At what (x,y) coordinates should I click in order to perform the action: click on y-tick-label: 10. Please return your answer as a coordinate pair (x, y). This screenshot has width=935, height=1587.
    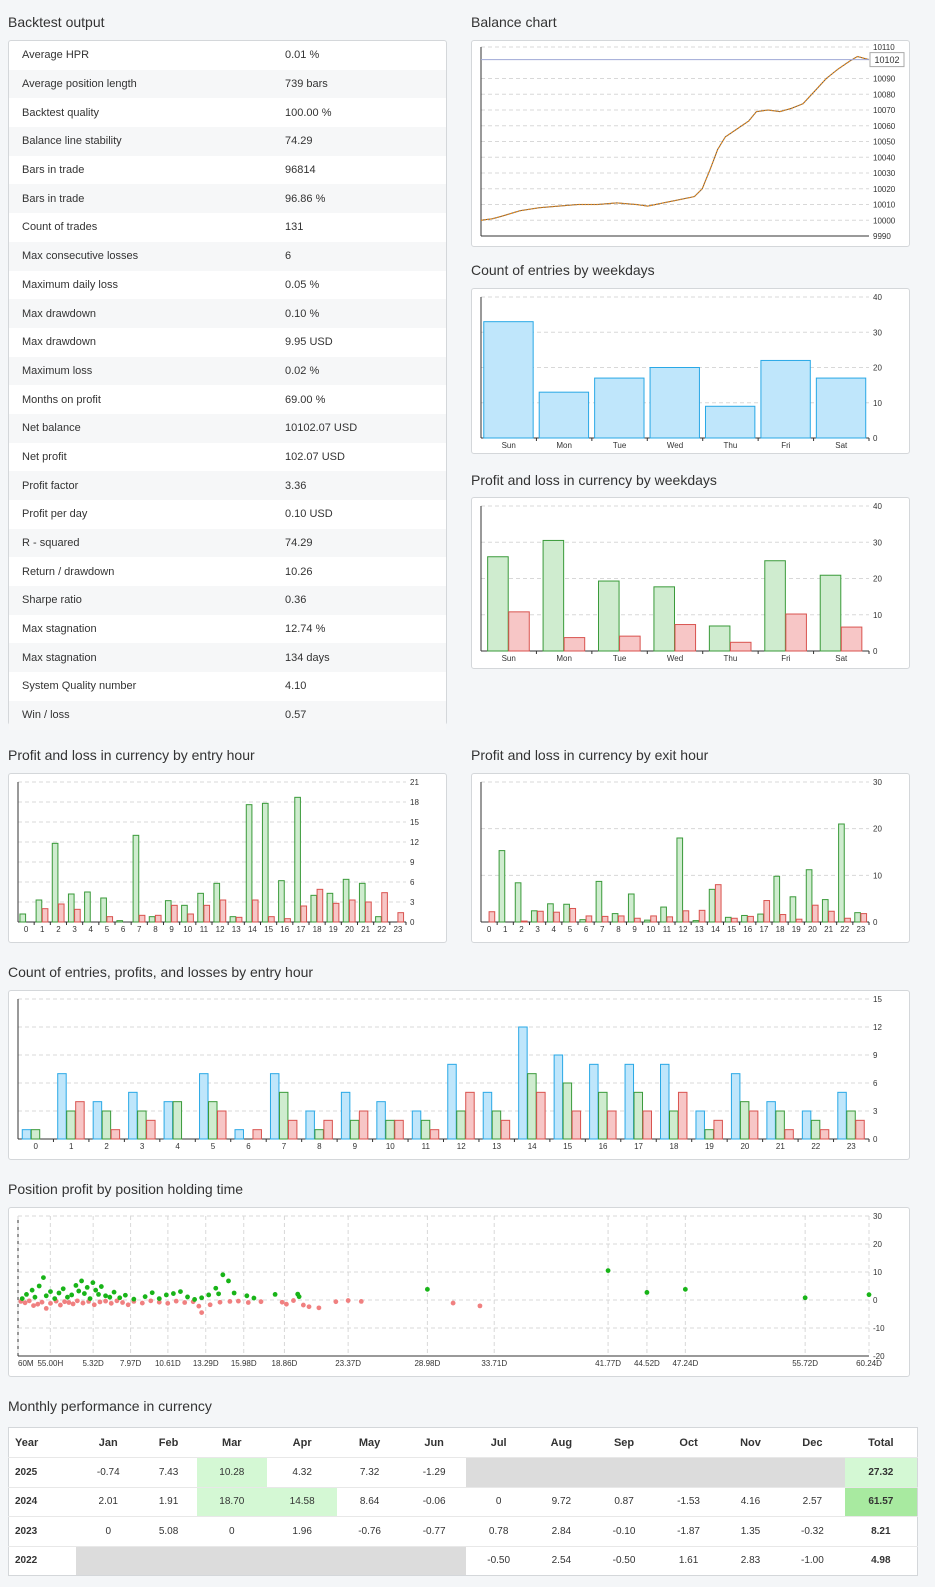
    Looking at the image, I should click on (877, 403).